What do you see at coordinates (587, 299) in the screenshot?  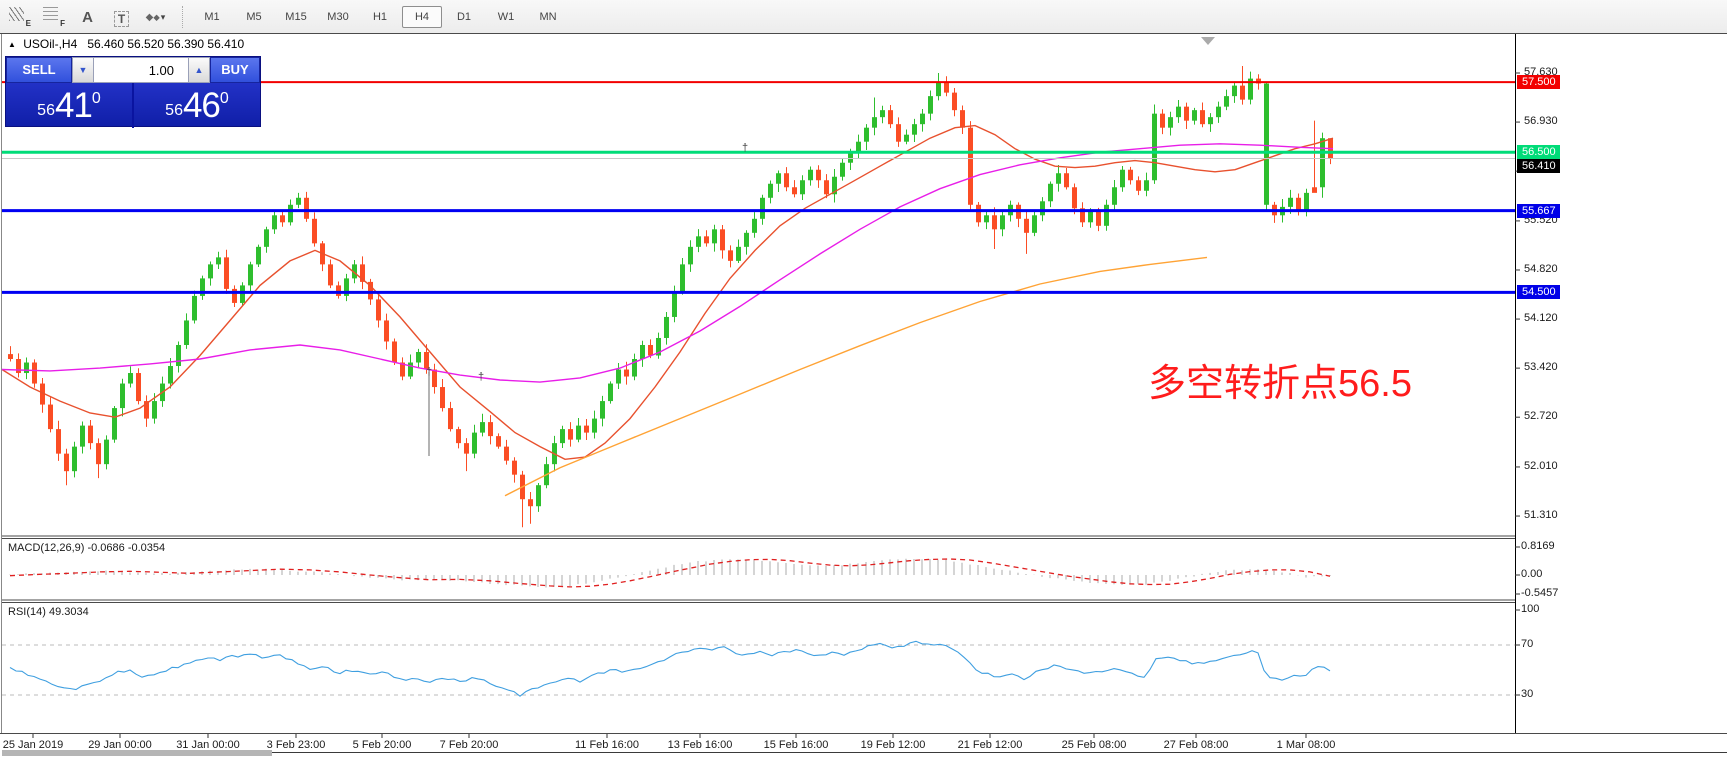 I see `chart-markers: † † †` at bounding box center [587, 299].